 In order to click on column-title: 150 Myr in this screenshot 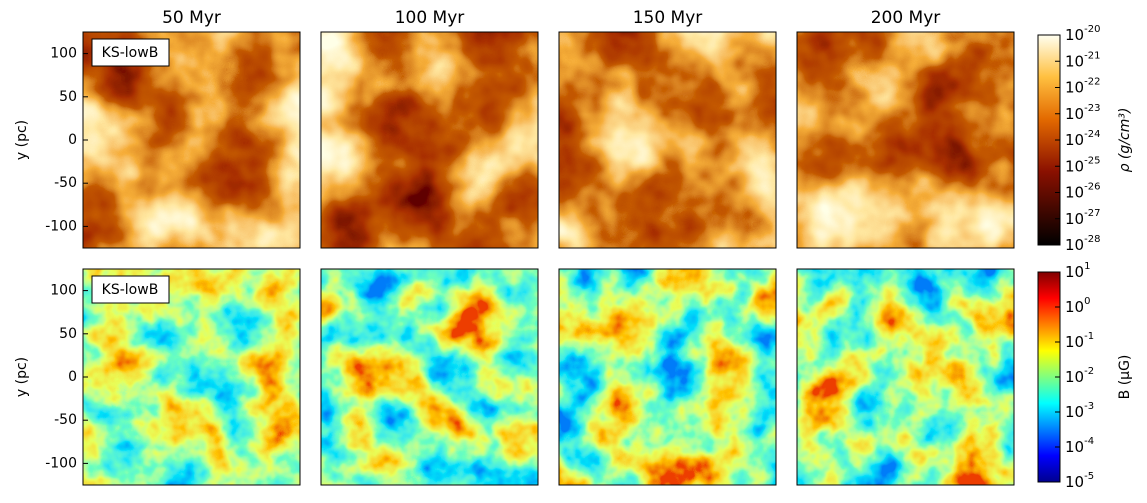, I will do `click(668, 18)`.